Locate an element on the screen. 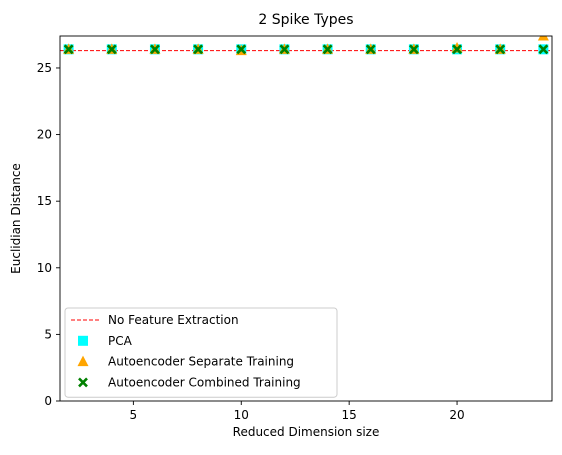 Image resolution: width=562 pixels, height=455 pixels. legend-handle-x is located at coordinates (83, 382).